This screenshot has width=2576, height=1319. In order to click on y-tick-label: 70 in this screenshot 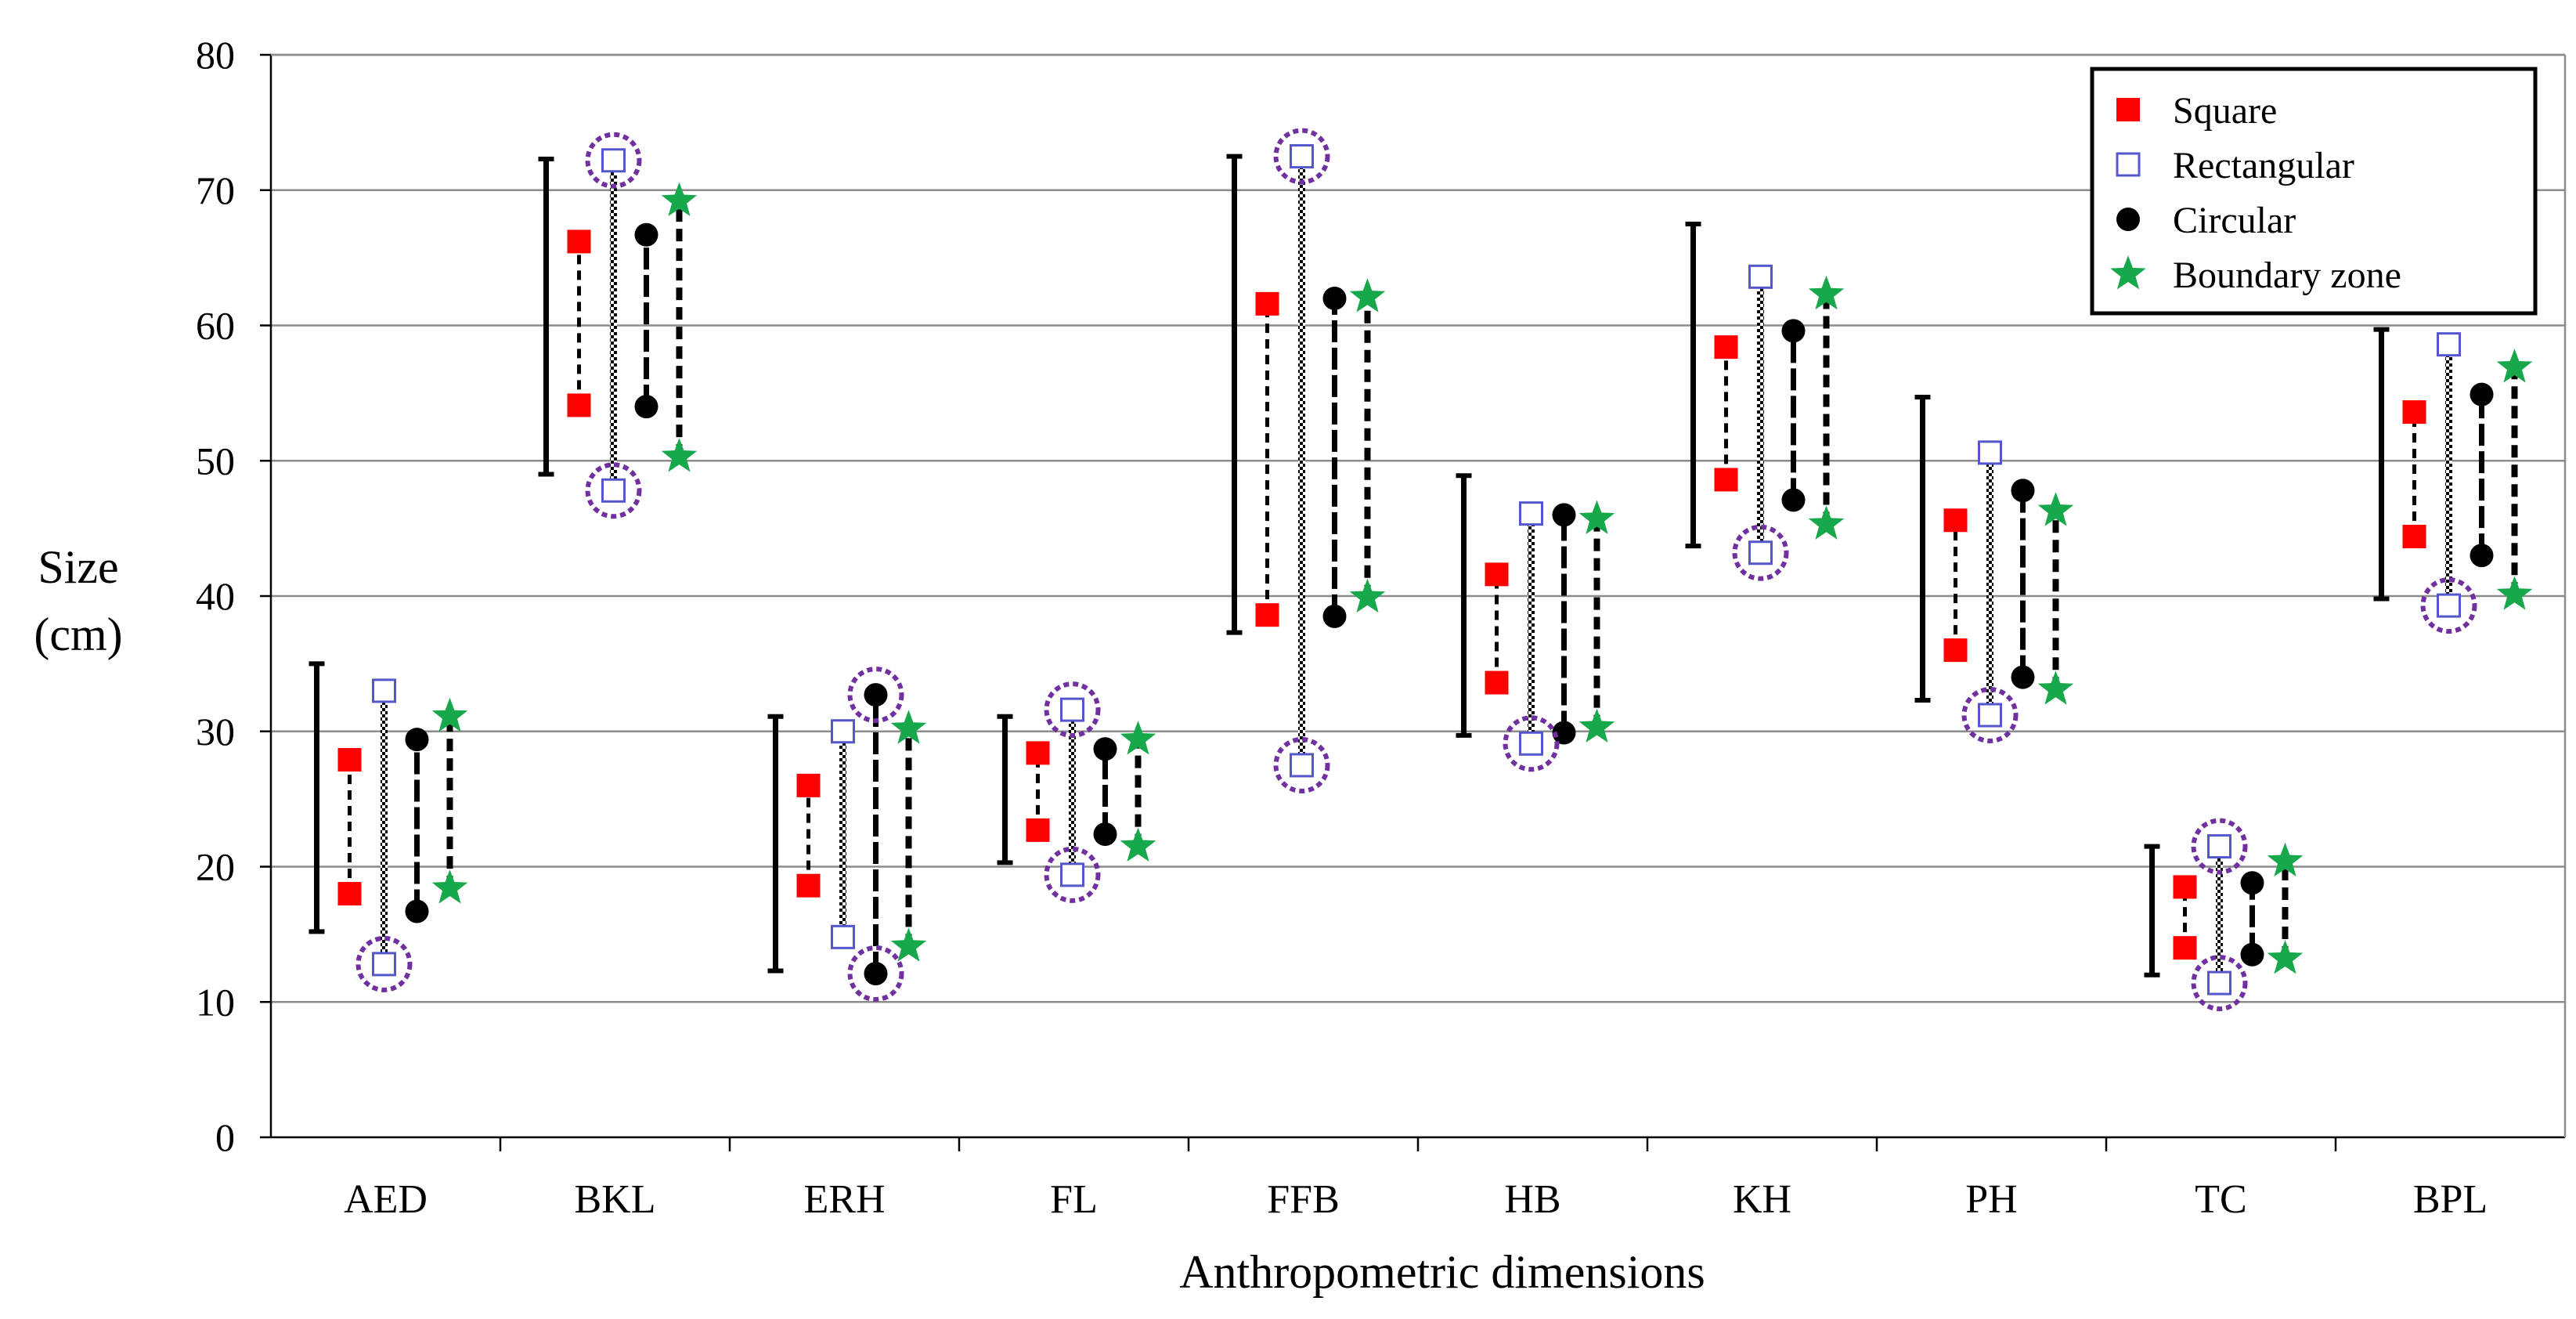, I will do `click(215, 190)`.